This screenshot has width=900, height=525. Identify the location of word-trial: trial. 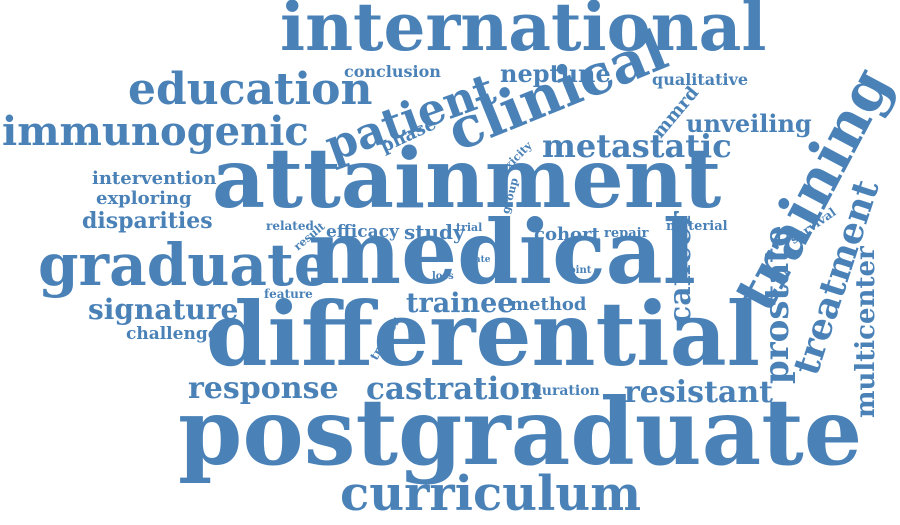
(469, 227).